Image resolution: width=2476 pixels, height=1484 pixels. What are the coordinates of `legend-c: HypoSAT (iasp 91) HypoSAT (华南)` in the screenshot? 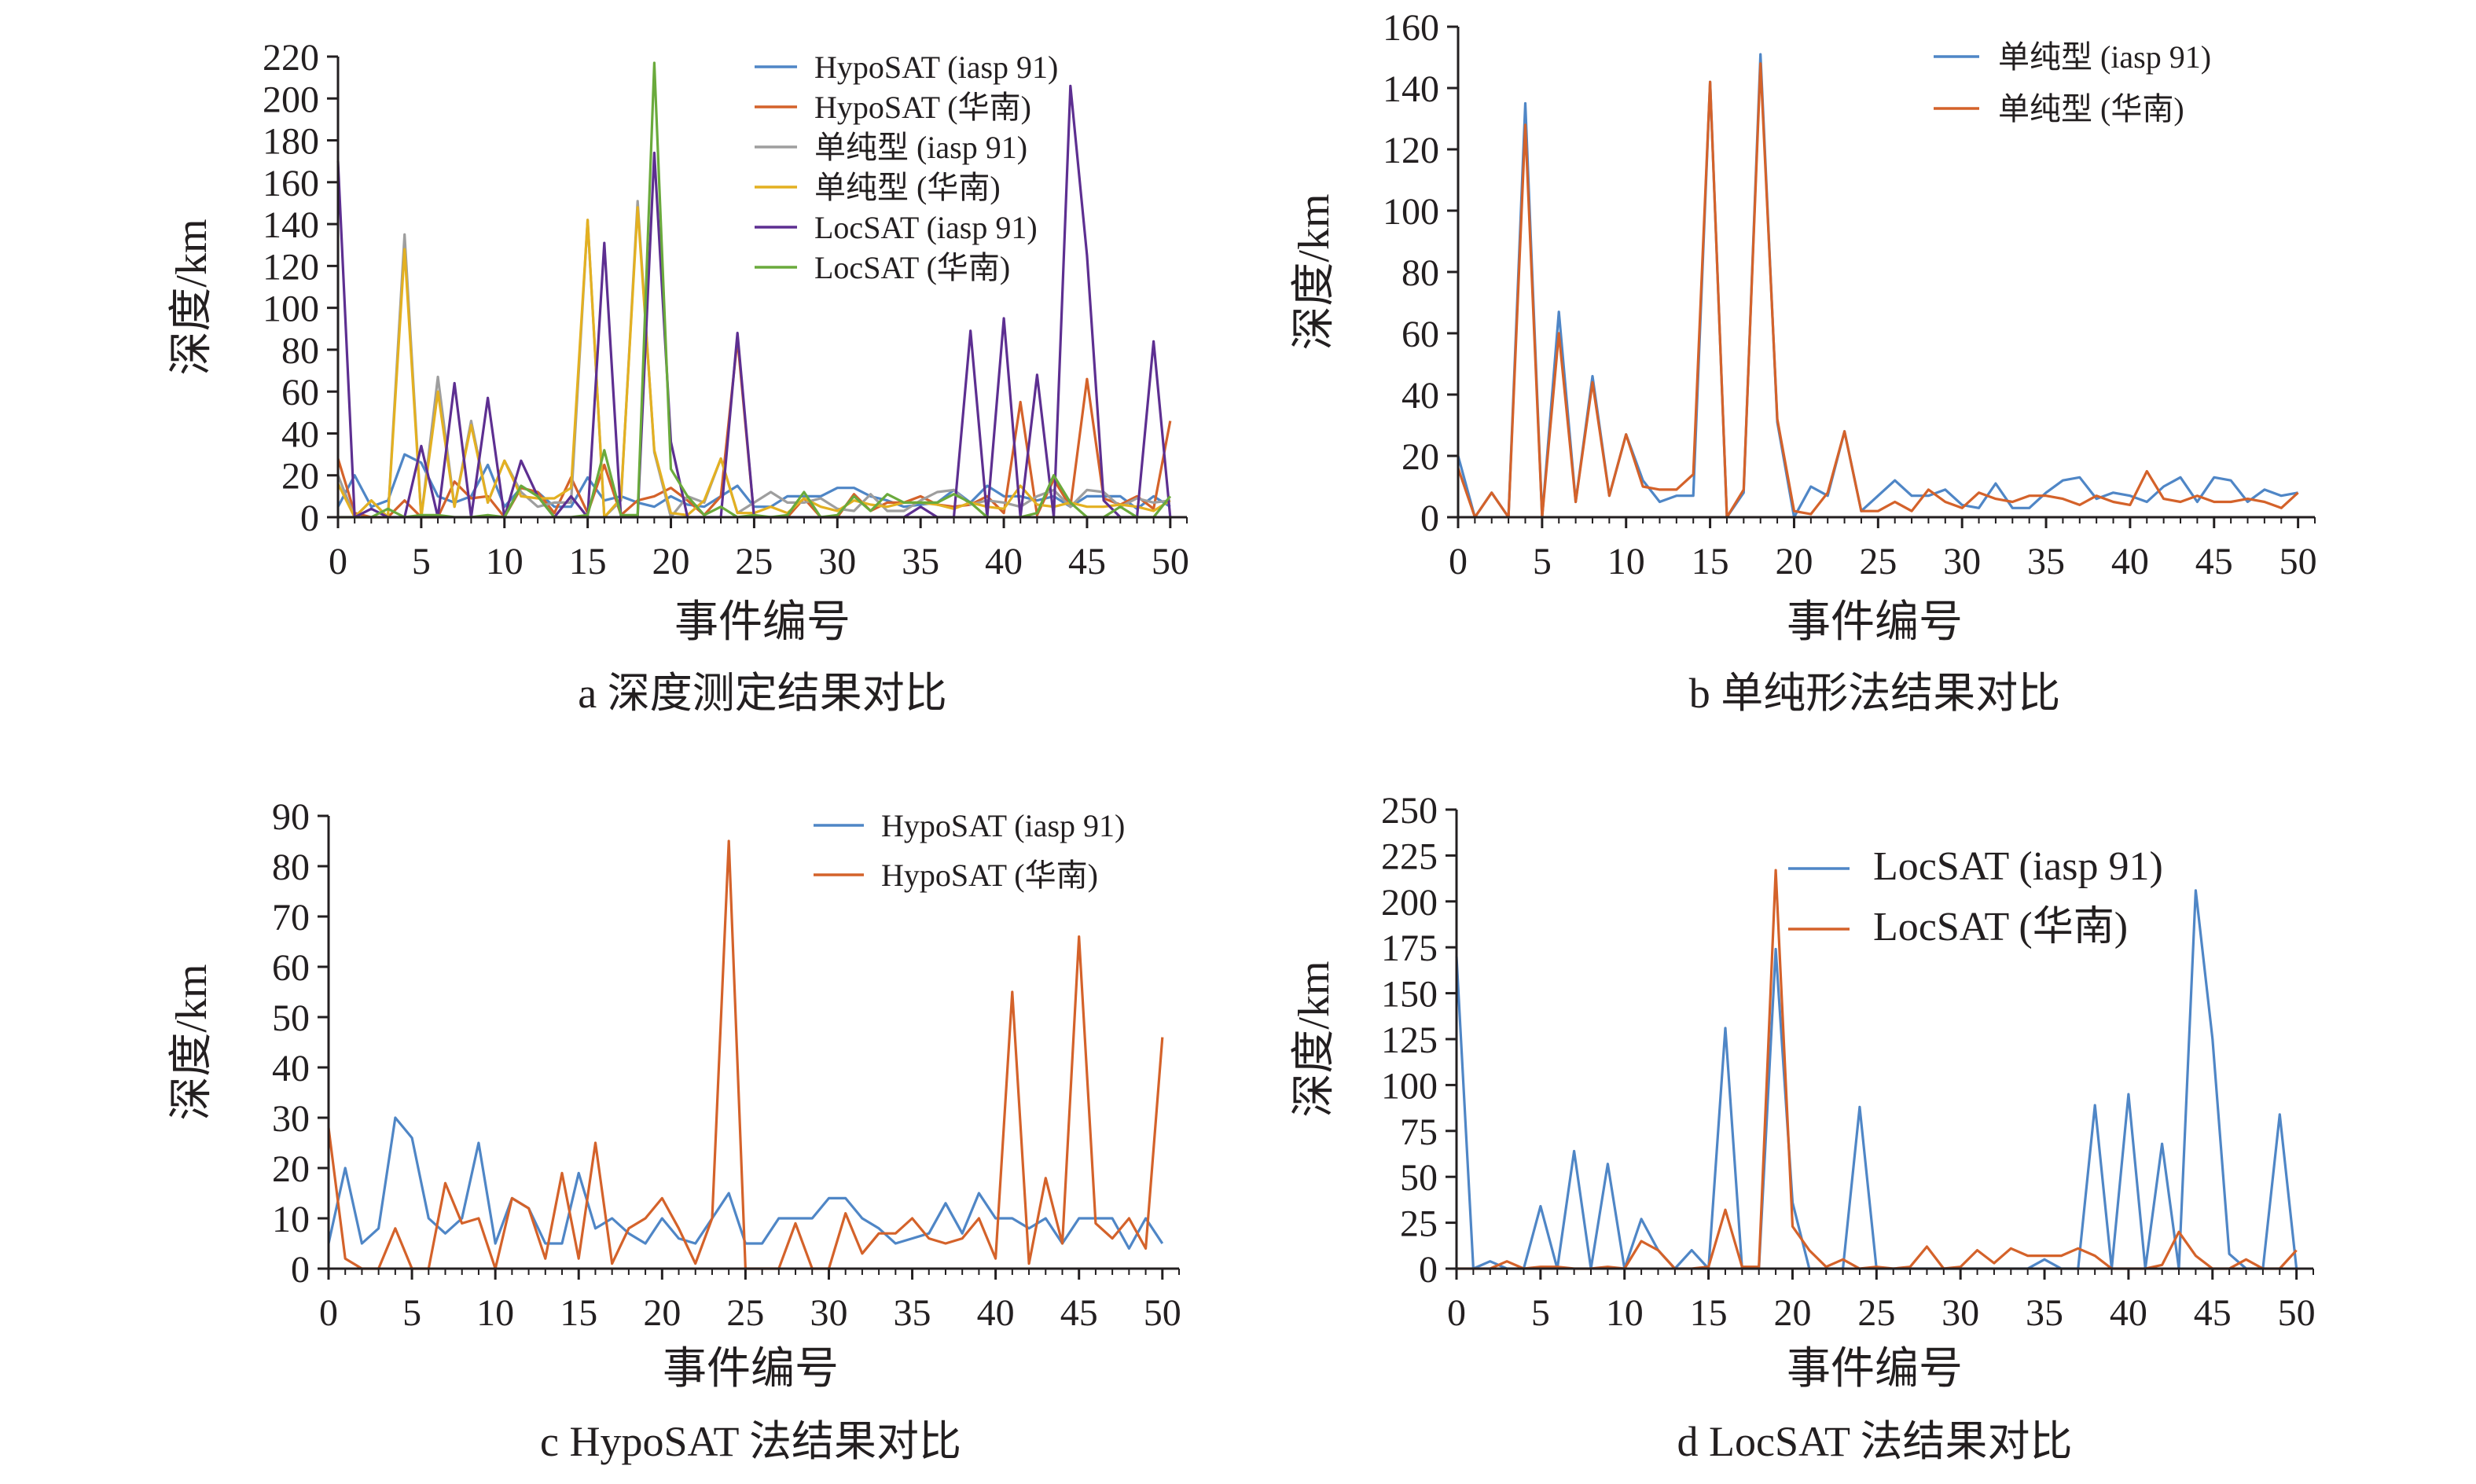 It's located at (970, 850).